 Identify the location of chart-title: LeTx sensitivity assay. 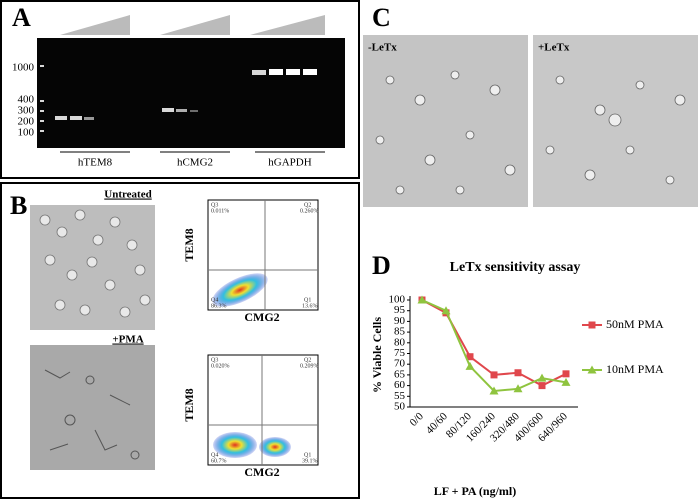
(515, 267).